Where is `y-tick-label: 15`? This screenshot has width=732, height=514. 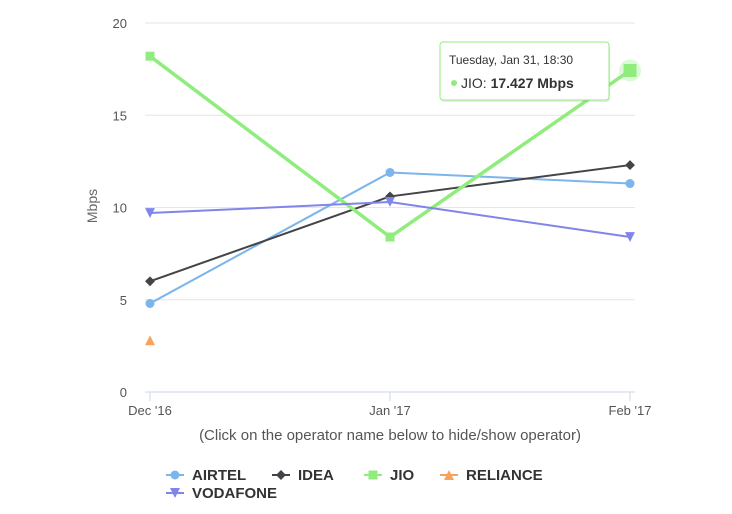
y-tick-label: 15 is located at coordinates (120, 115).